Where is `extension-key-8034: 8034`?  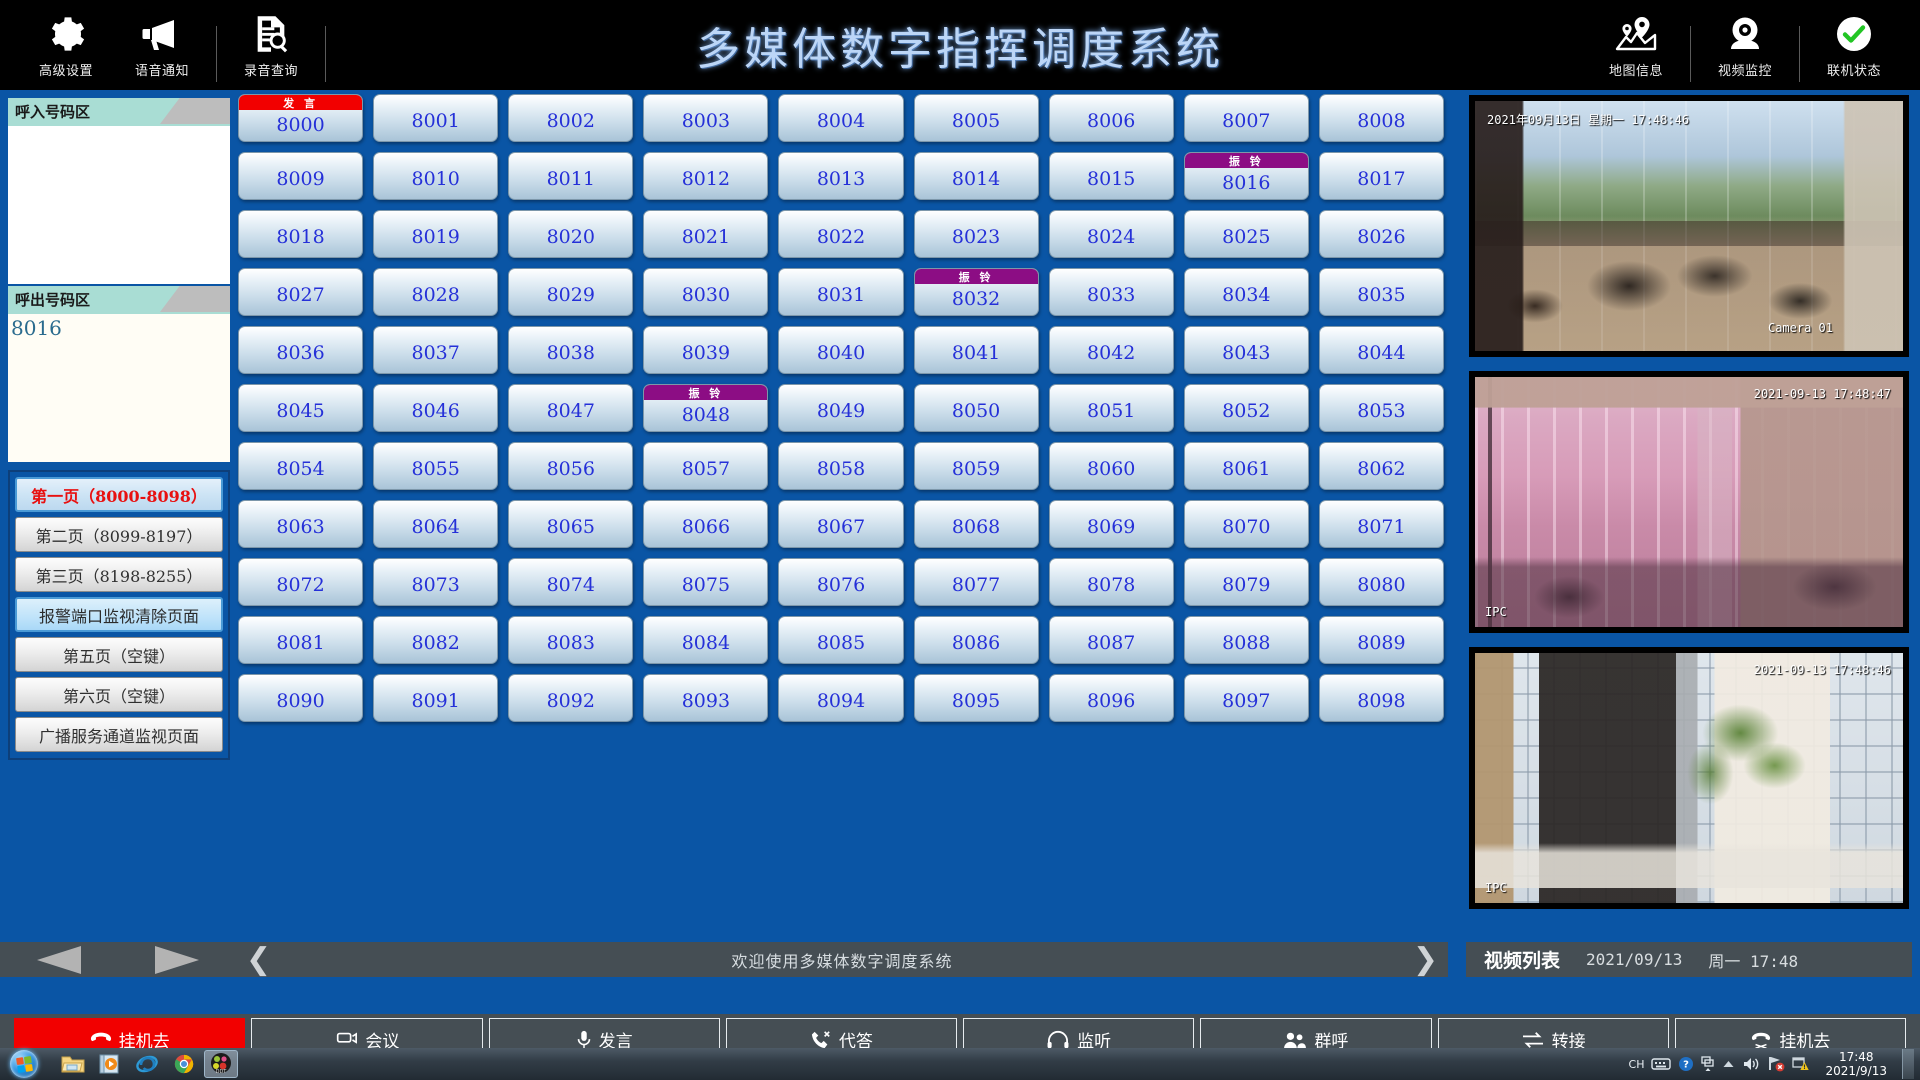 extension-key-8034: 8034 is located at coordinates (1246, 292).